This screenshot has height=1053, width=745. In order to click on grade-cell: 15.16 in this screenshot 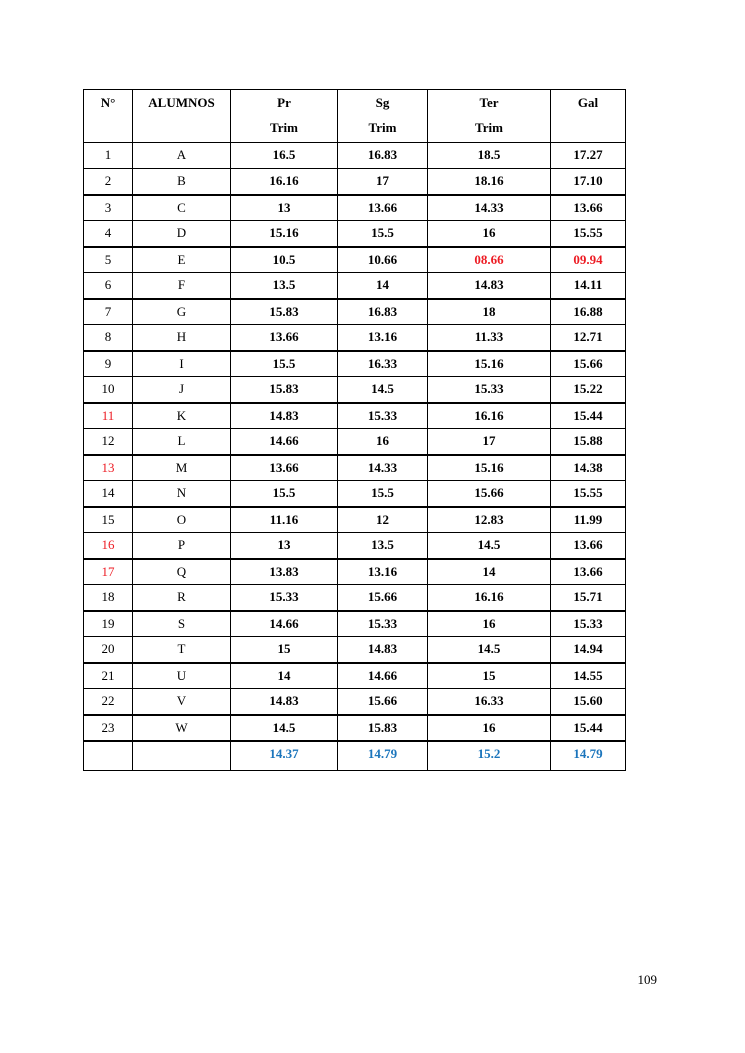, I will do `click(284, 234)`.